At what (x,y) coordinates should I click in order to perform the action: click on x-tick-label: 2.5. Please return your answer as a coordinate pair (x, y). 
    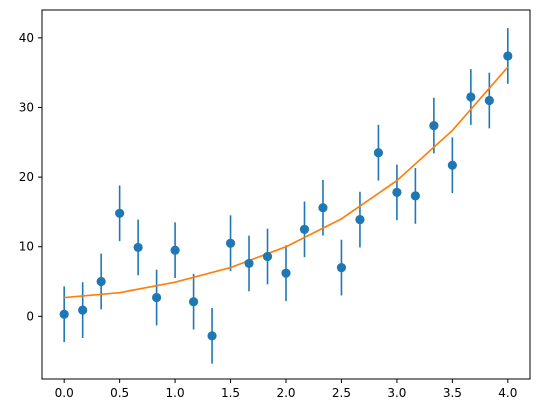
    Looking at the image, I should click on (341, 393).